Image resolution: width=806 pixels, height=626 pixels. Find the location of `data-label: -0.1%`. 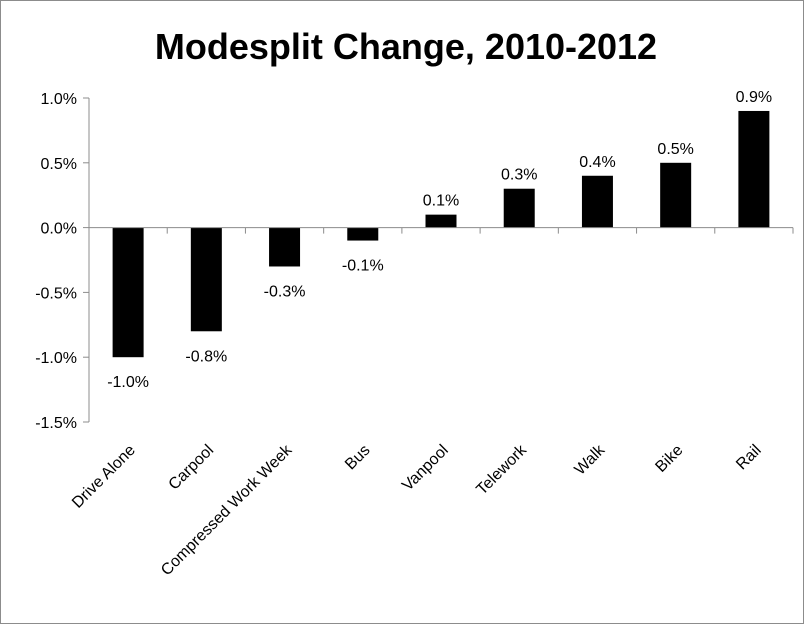

data-label: -0.1% is located at coordinates (363, 266).